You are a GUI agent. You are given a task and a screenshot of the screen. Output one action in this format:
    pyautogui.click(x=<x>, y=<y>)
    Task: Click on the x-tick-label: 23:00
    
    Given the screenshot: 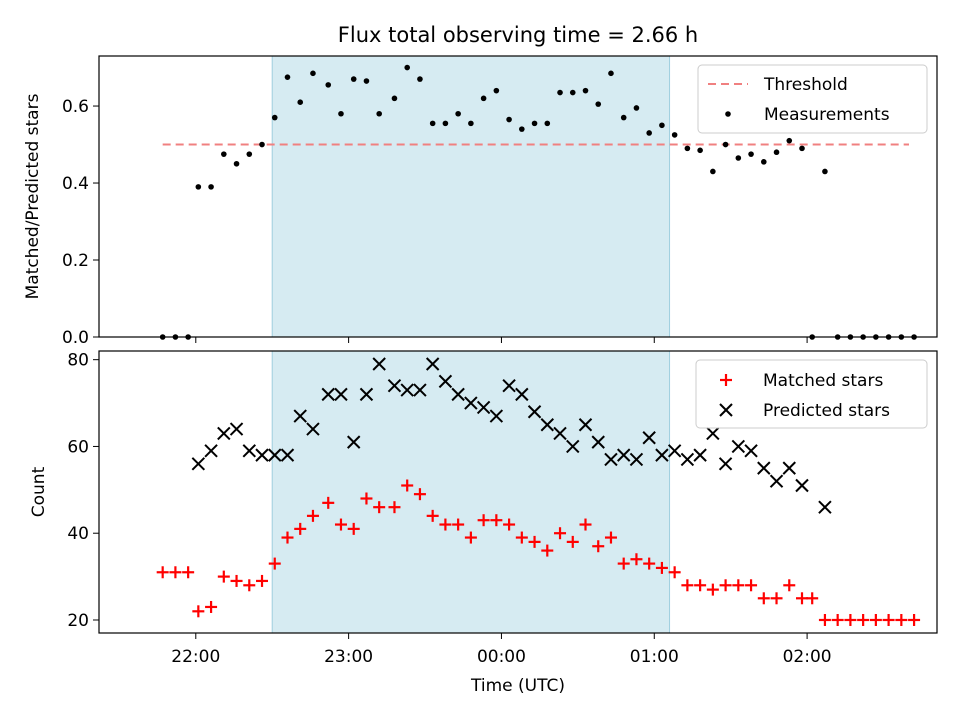 What is the action you would take?
    pyautogui.click(x=348, y=657)
    